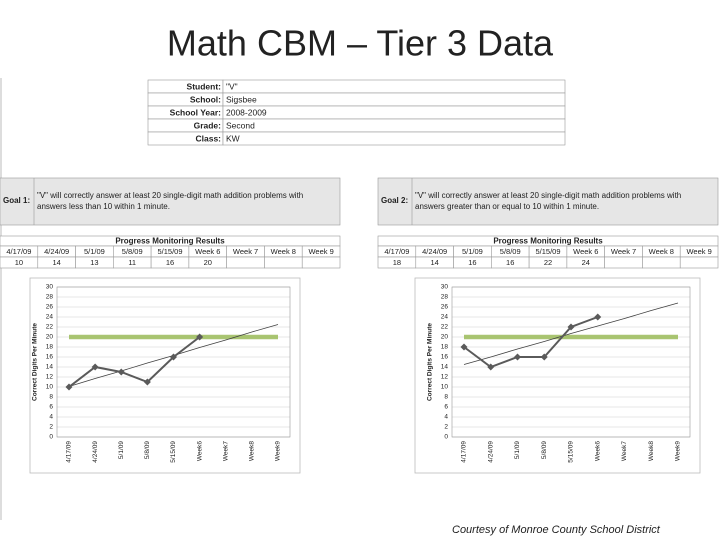 Image resolution: width=720 pixels, height=540 pixels. Describe the element at coordinates (103, 206) in the screenshot. I see `goal-text: answers less than 10 within 1 minute.` at that location.